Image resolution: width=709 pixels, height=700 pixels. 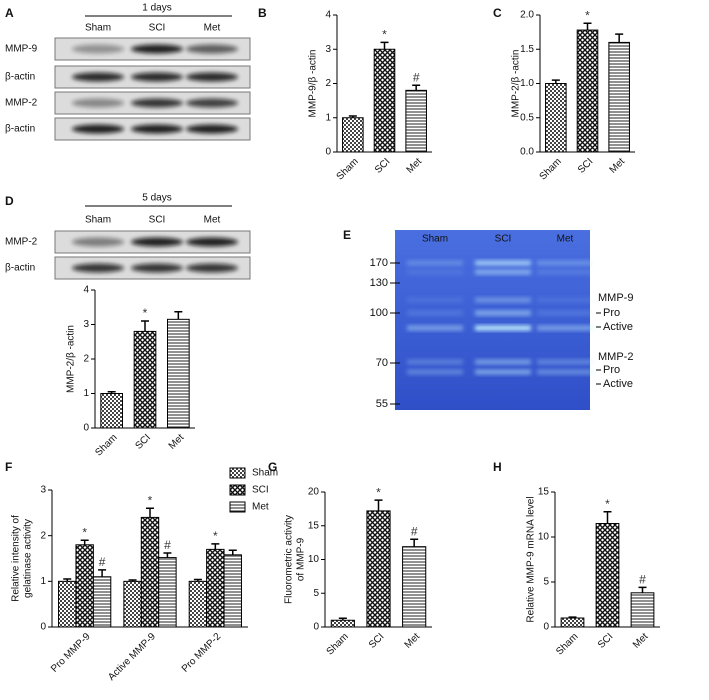 I want to click on blot-title: 5 days, so click(x=156, y=198).